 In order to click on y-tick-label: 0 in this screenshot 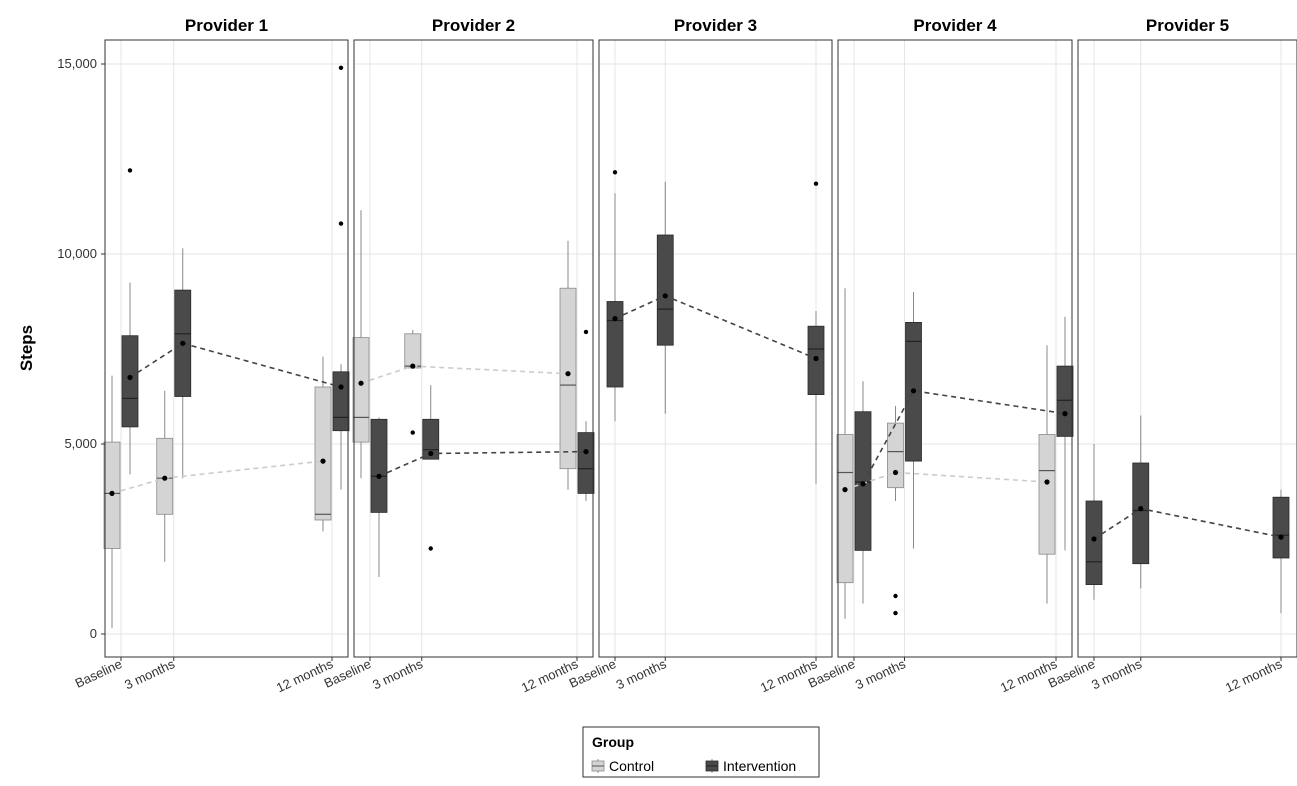, I will do `click(93, 633)`.